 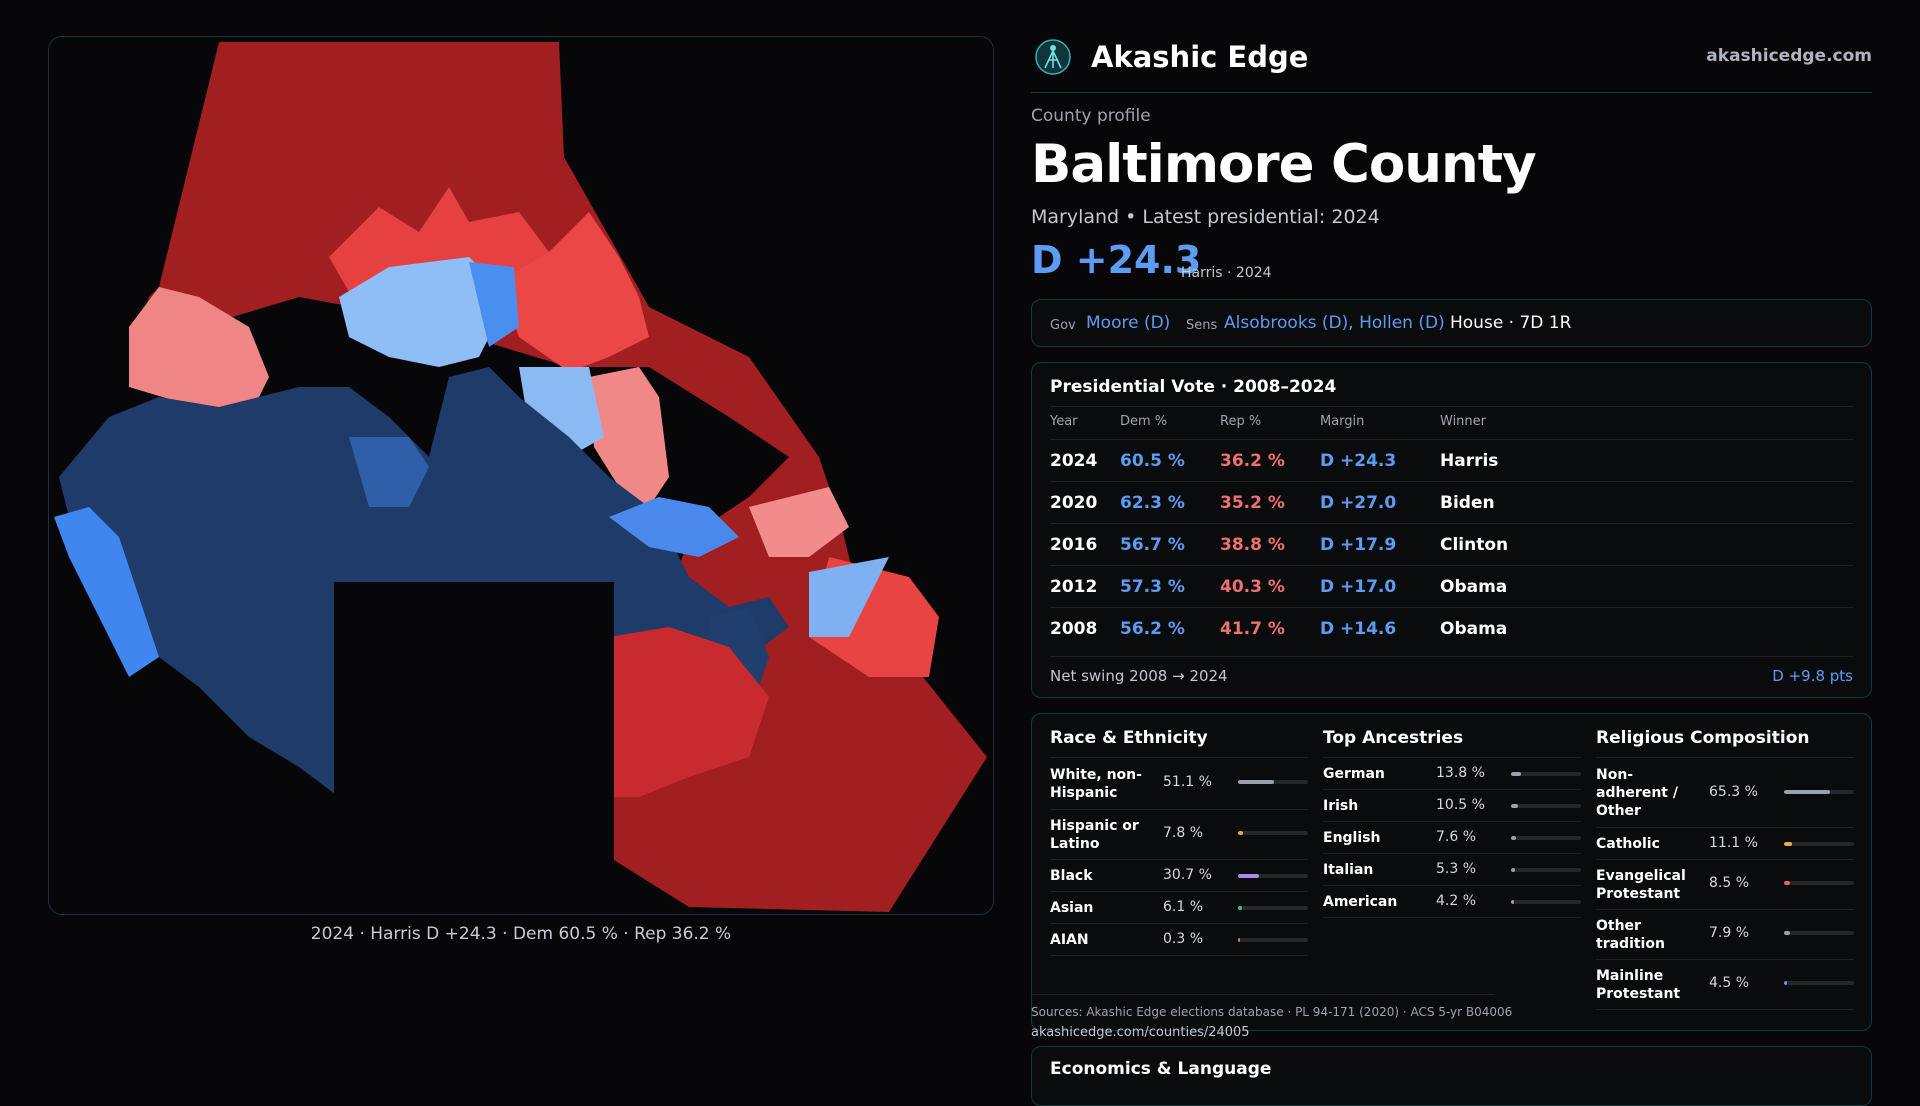 What do you see at coordinates (1091, 116) in the screenshot?
I see `profile-kicker: County profile` at bounding box center [1091, 116].